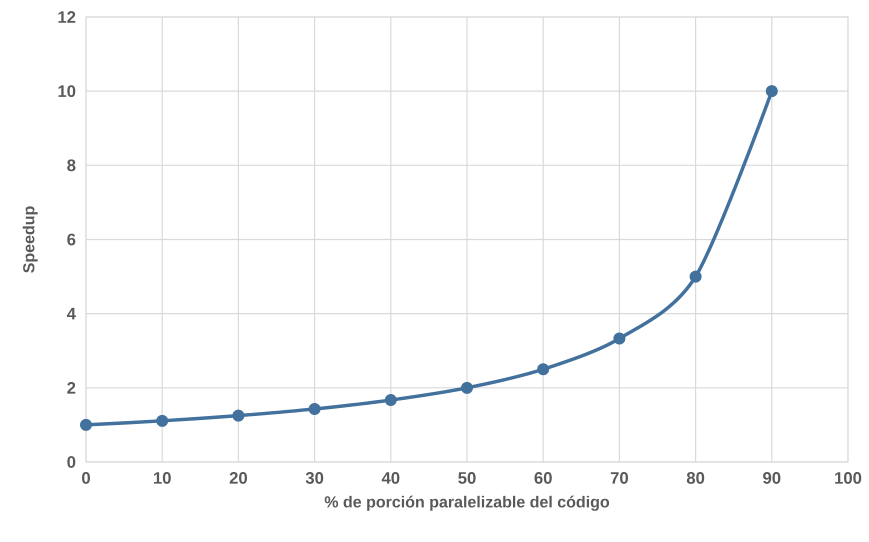 This screenshot has height=542, width=869. What do you see at coordinates (71, 240) in the screenshot?
I see `y-tick-label: 6` at bounding box center [71, 240].